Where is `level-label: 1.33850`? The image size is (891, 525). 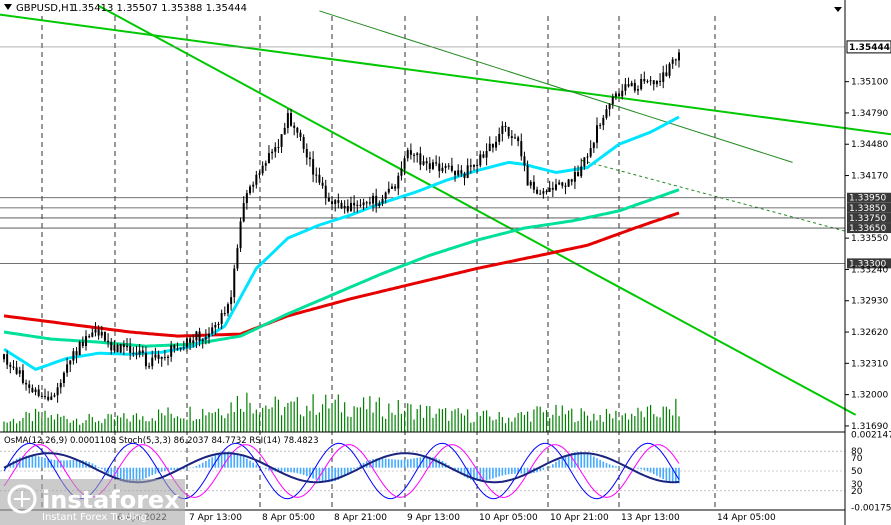 level-label: 1.33850 is located at coordinates (867, 209).